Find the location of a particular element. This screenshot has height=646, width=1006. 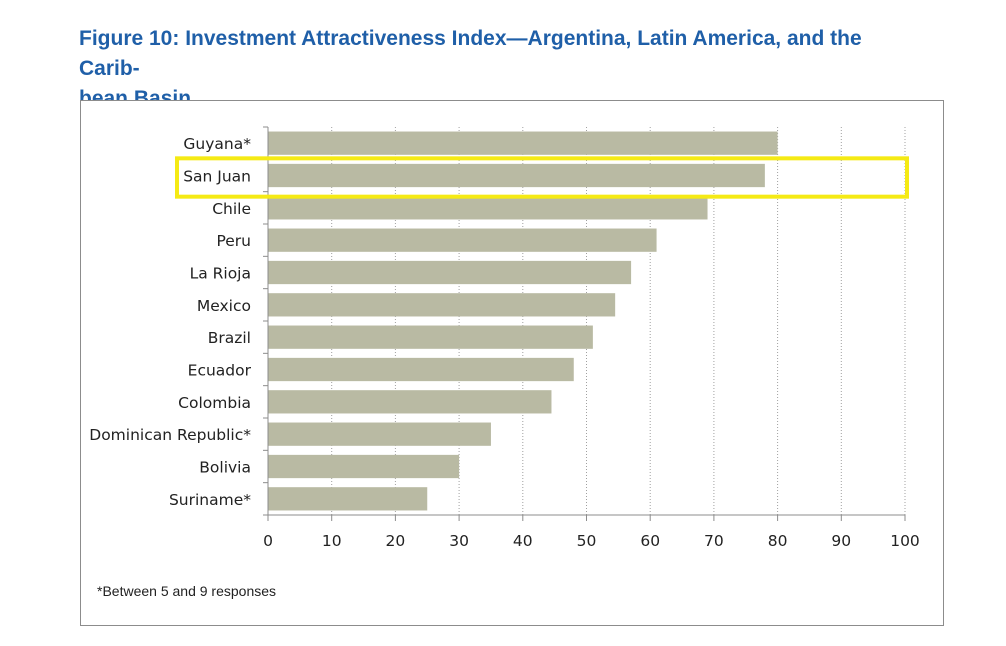

x-tick-label-90: 90 is located at coordinates (841, 541).